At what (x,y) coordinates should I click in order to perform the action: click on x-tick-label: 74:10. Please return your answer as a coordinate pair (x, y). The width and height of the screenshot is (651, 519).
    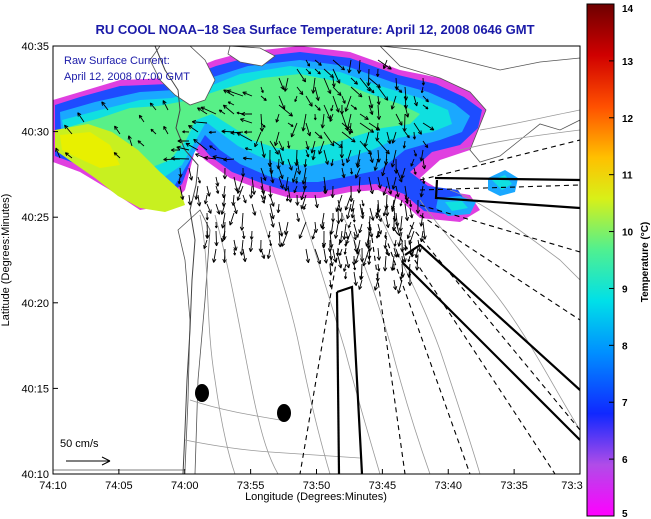
    Looking at the image, I should click on (53, 486).